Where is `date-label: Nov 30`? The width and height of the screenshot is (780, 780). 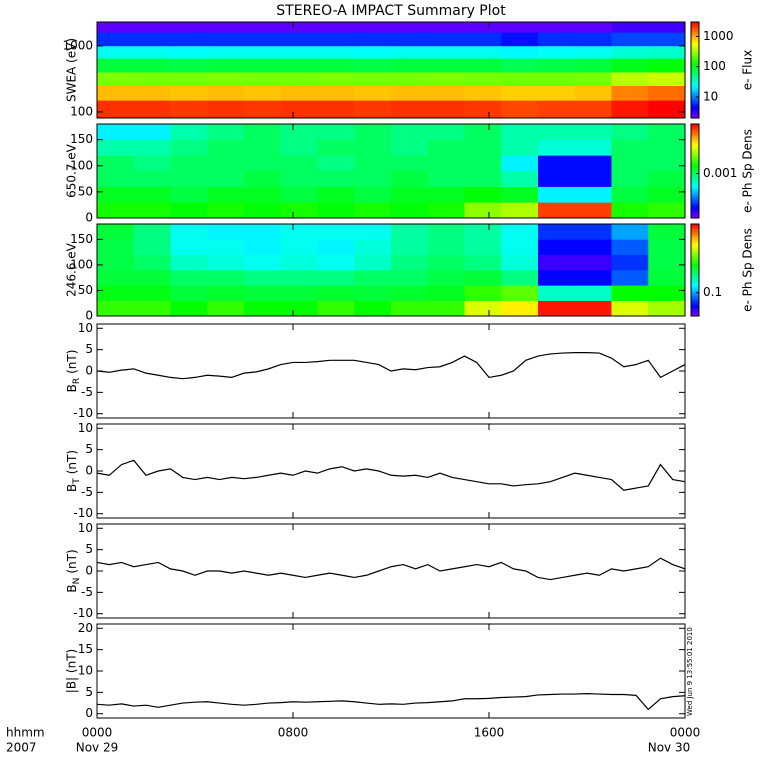
date-label: Nov 30 is located at coordinates (669, 748).